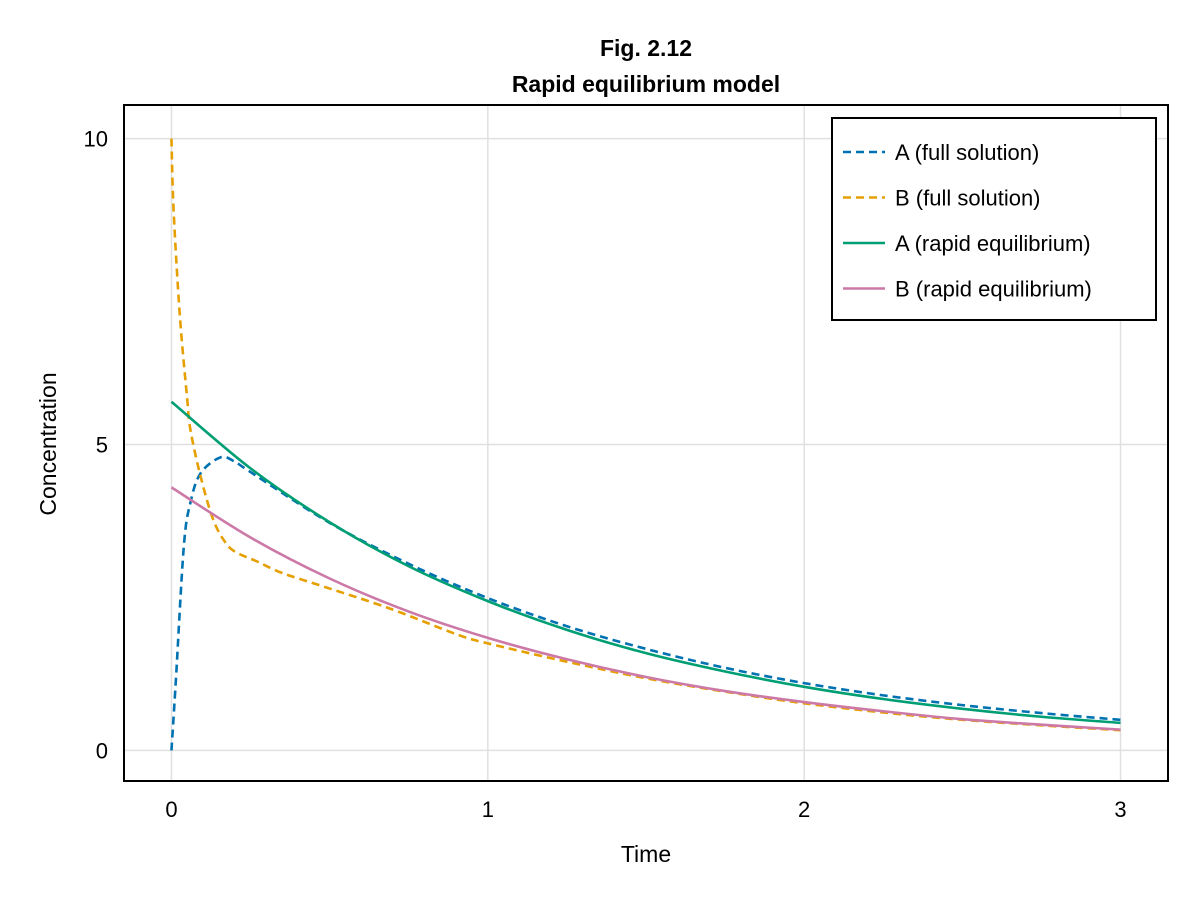  What do you see at coordinates (993, 289) in the screenshot?
I see `legend-label-3: B (rapid equilibrium)` at bounding box center [993, 289].